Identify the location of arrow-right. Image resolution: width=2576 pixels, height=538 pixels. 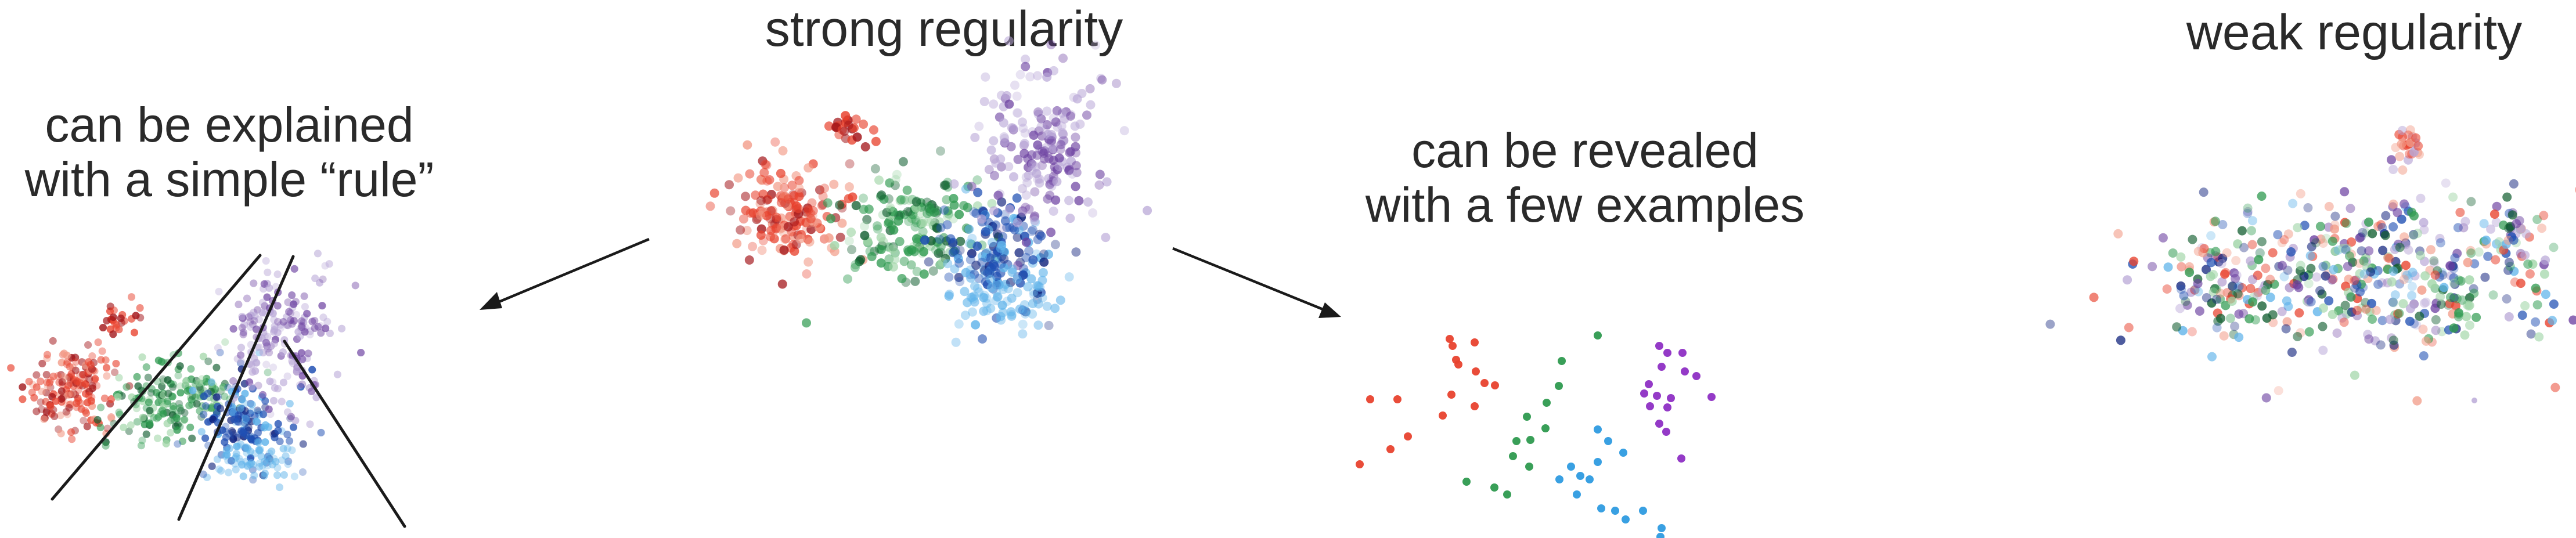
(1256, 282).